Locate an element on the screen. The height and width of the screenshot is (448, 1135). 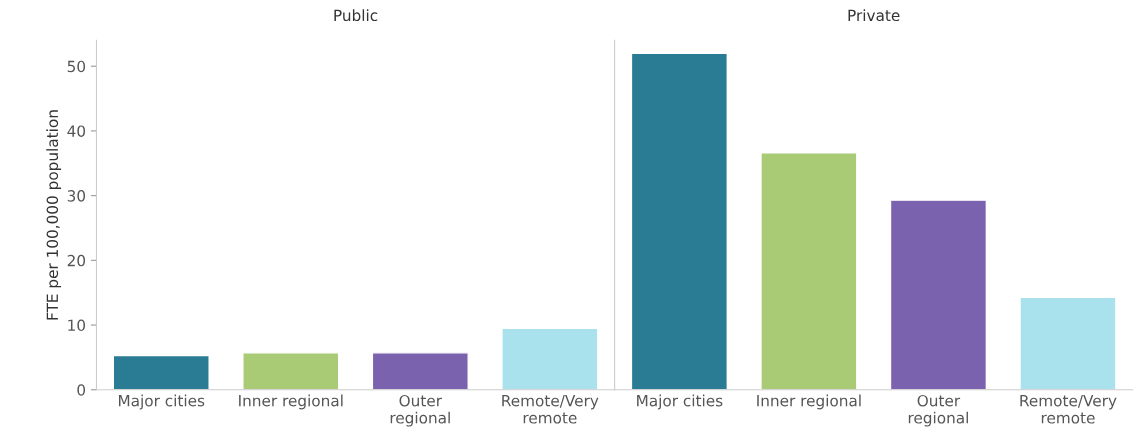
y-tick-label: 10 is located at coordinates (77, 325).